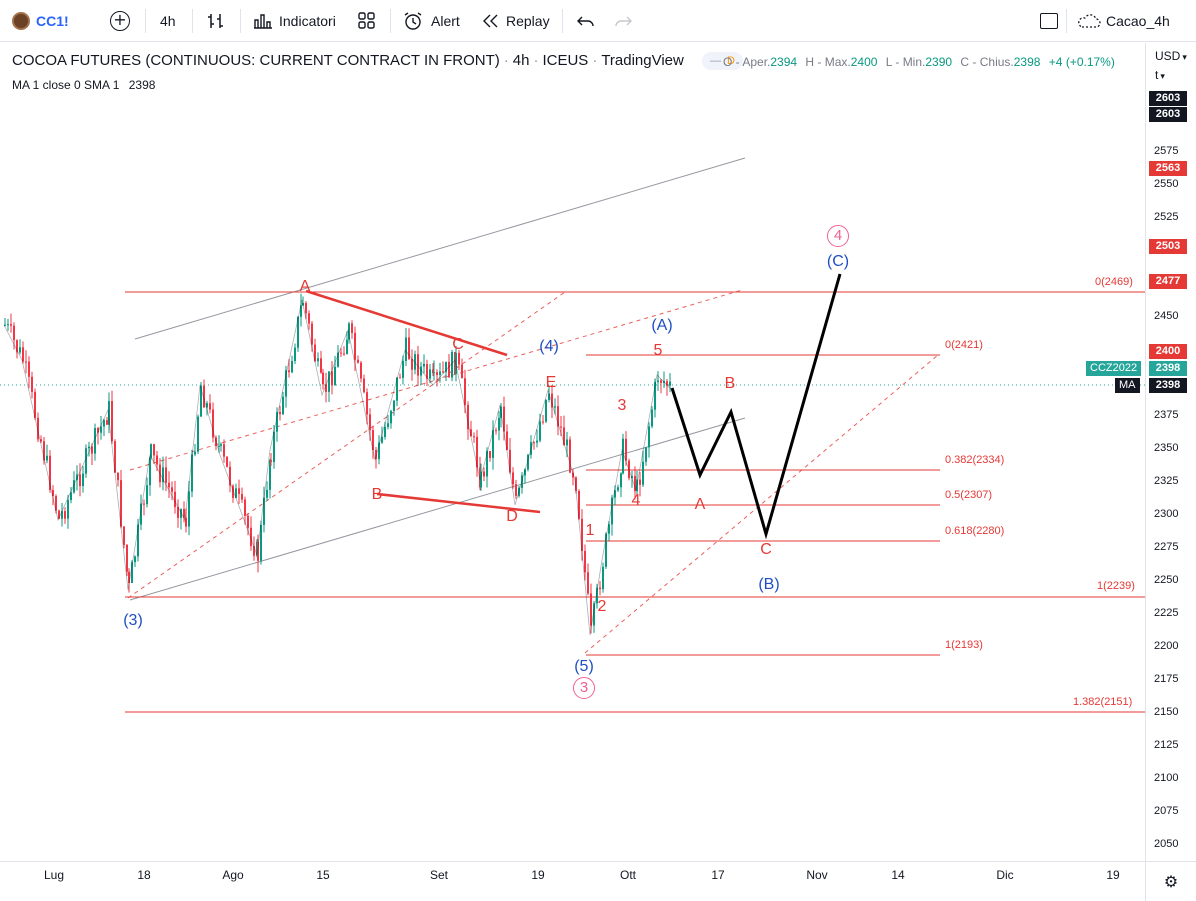  What do you see at coordinates (1166, 415) in the screenshot?
I see `price-tick: 2375` at bounding box center [1166, 415].